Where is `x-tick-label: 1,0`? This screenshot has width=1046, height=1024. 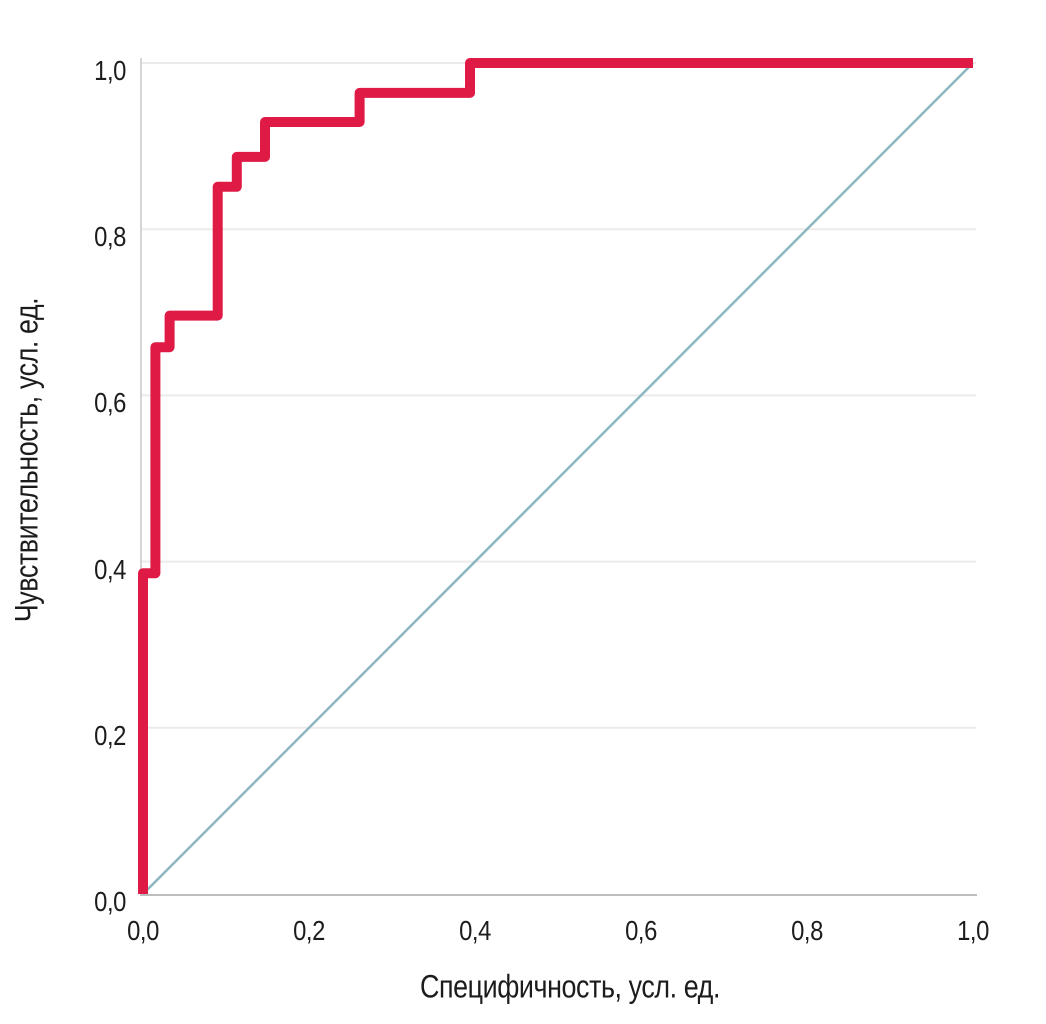
x-tick-label: 1,0 is located at coordinates (973, 930).